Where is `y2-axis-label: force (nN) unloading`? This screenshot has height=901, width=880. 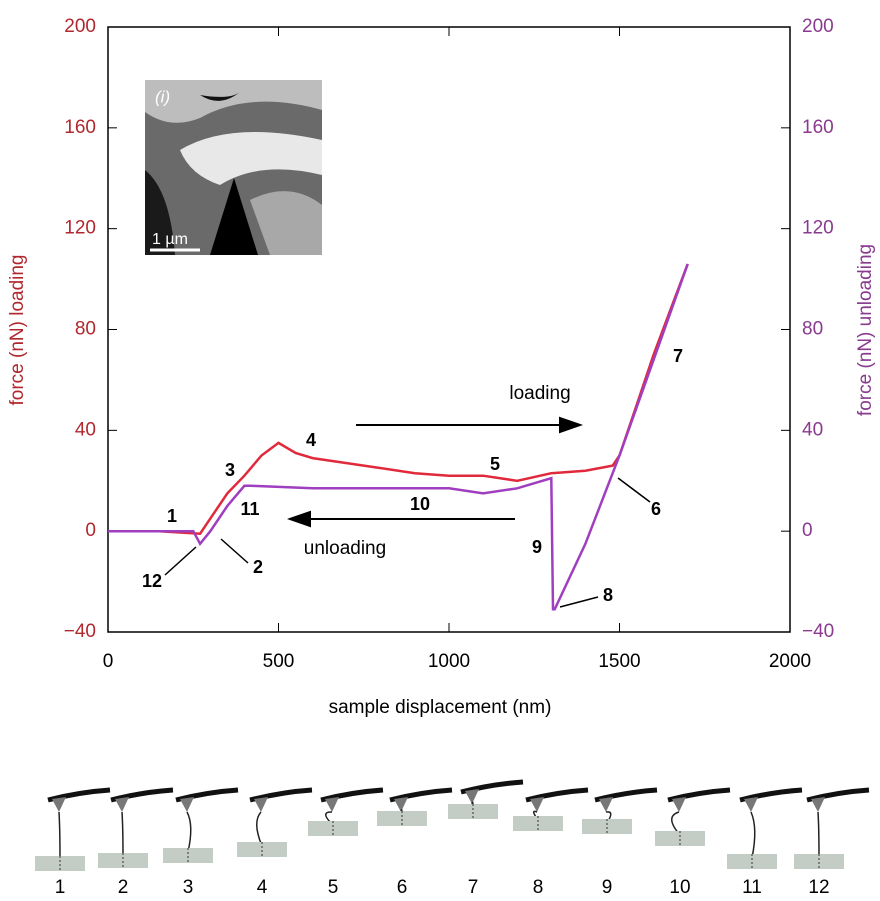 y2-axis-label: force (nN) unloading is located at coordinates (865, 330).